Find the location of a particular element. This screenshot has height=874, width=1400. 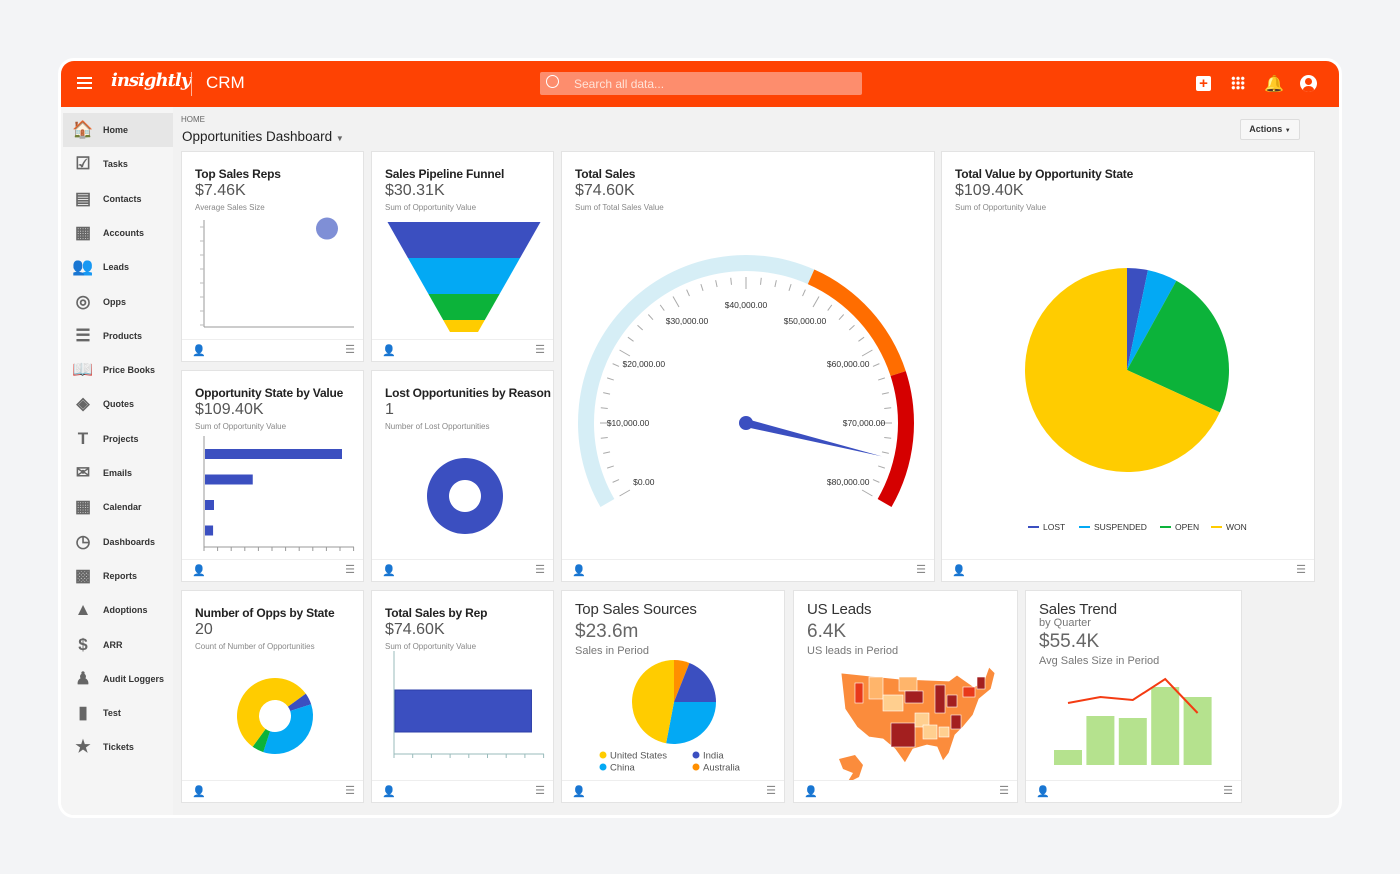

bar-lost is located at coordinates (209, 530).